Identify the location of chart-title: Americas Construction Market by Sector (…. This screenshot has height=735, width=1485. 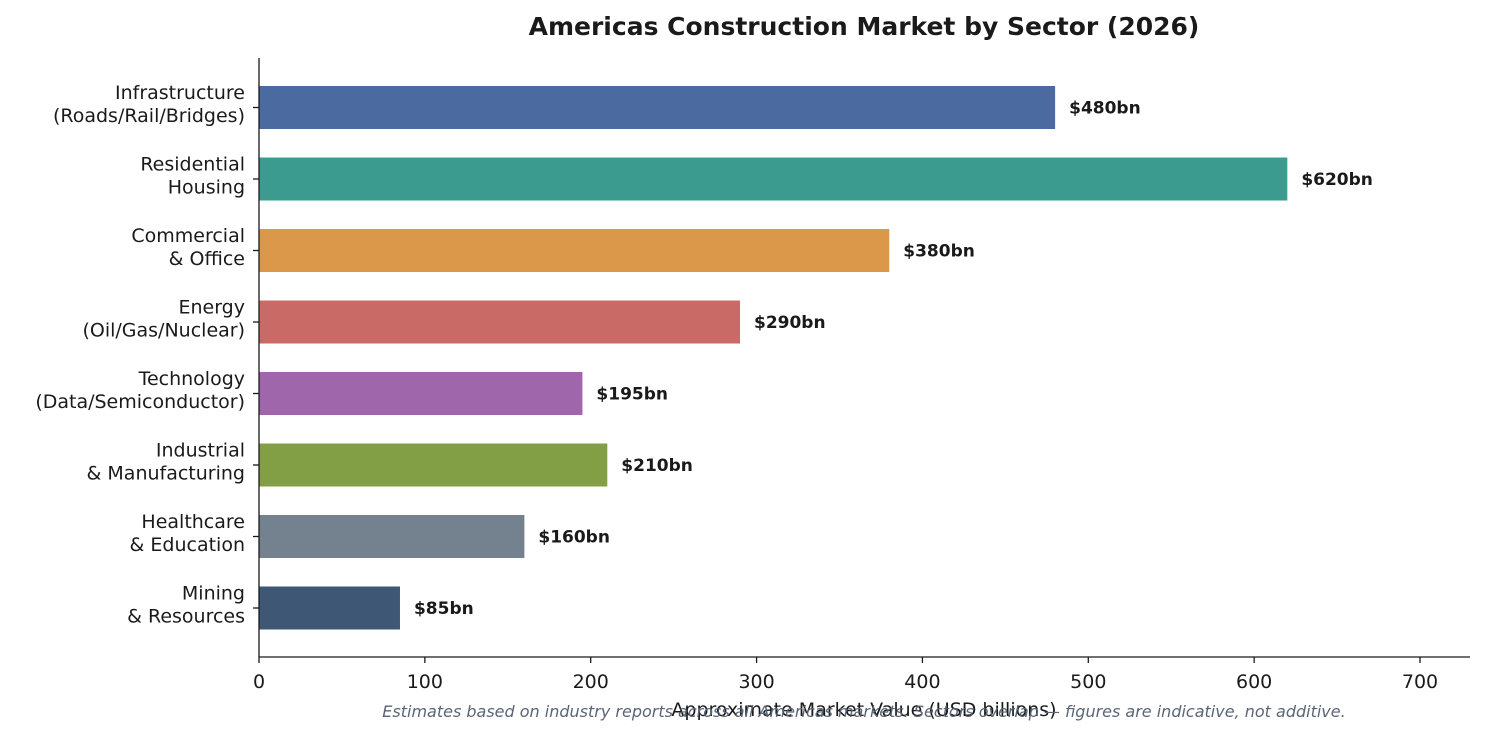
(864, 26).